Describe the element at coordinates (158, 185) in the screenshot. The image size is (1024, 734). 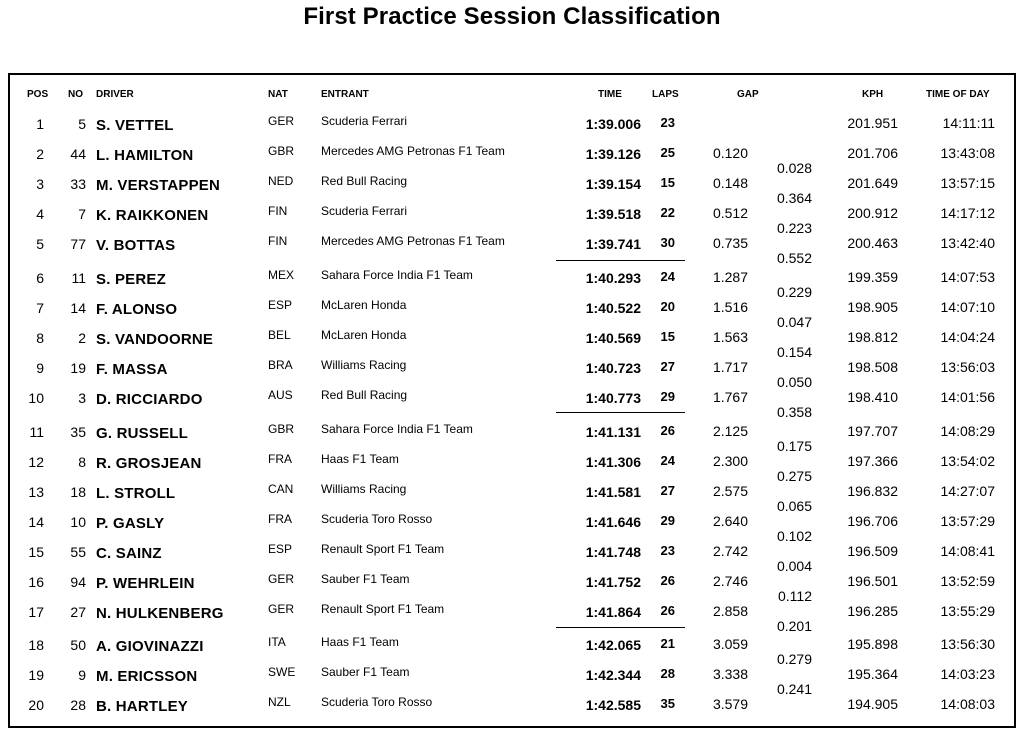
I see `driver-name-cell: M. VERSTAPPEN` at that location.